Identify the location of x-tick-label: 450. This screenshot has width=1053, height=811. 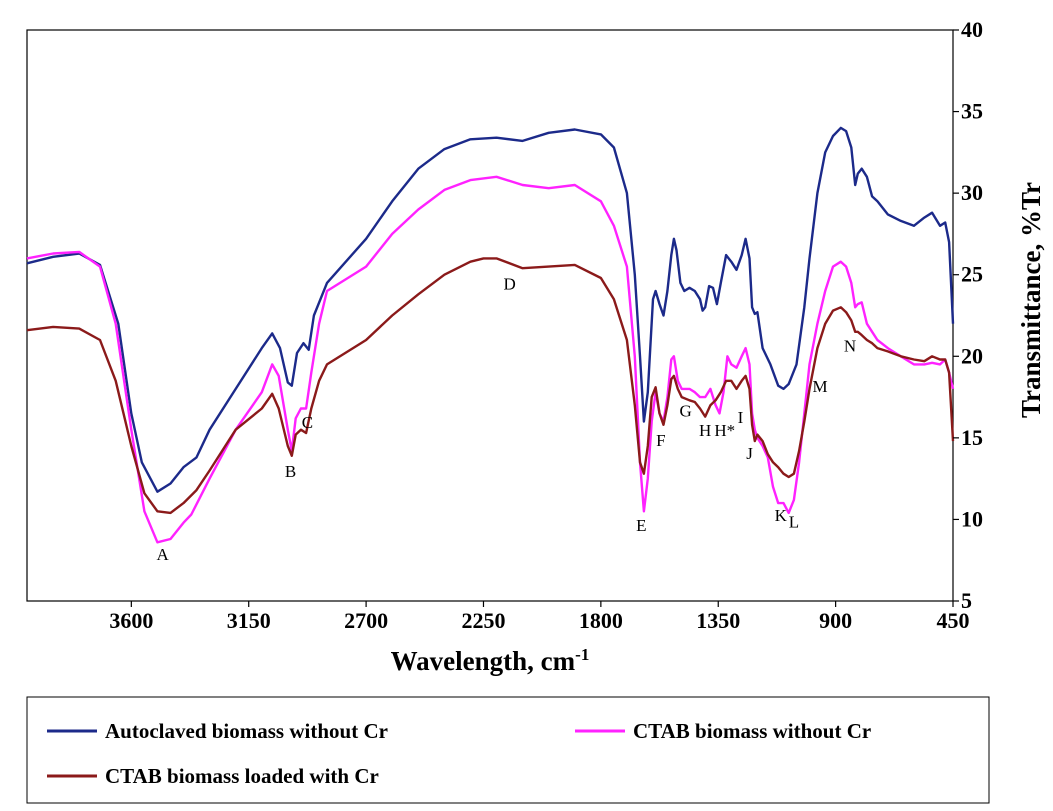
(953, 620).